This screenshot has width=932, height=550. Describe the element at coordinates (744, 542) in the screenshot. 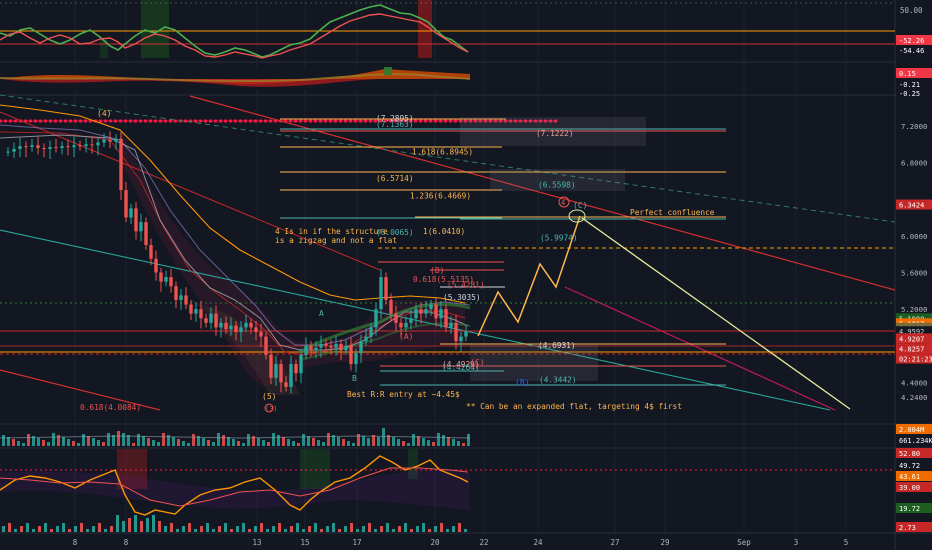

I see `x-tick-label: Sep` at that location.